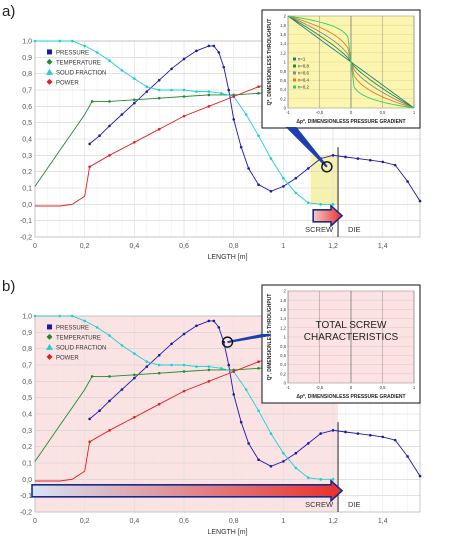  I want to click on x-axis-label: LENGTH [m], so click(227, 532).